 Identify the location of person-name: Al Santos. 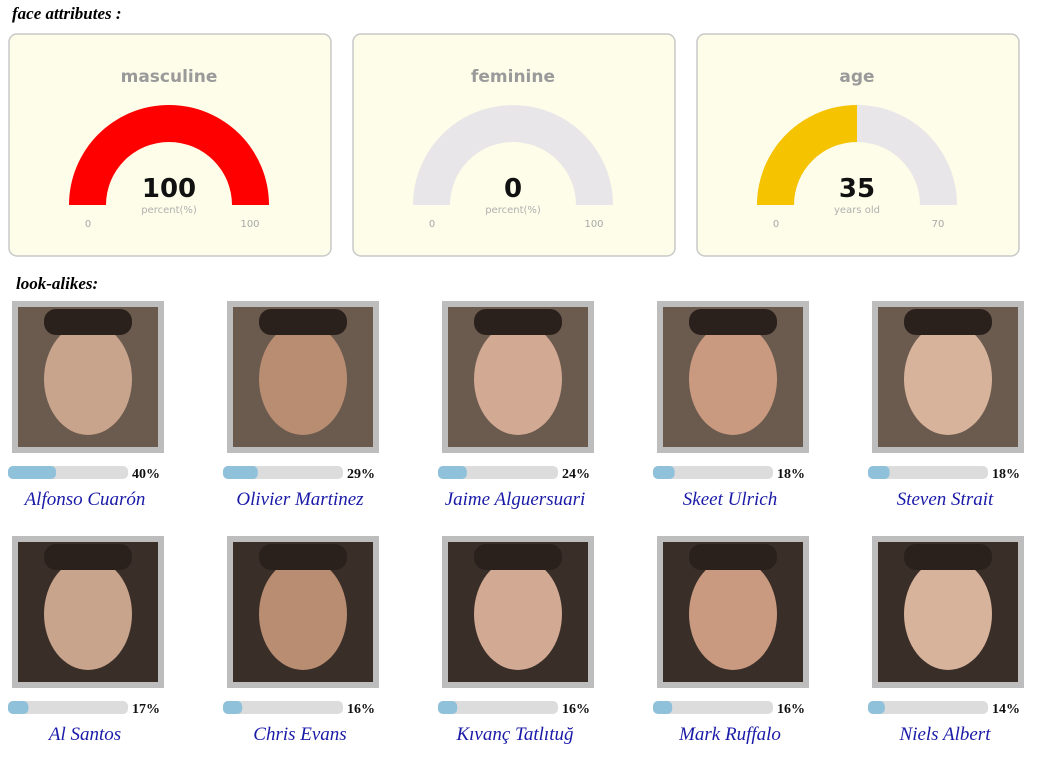
(84, 734).